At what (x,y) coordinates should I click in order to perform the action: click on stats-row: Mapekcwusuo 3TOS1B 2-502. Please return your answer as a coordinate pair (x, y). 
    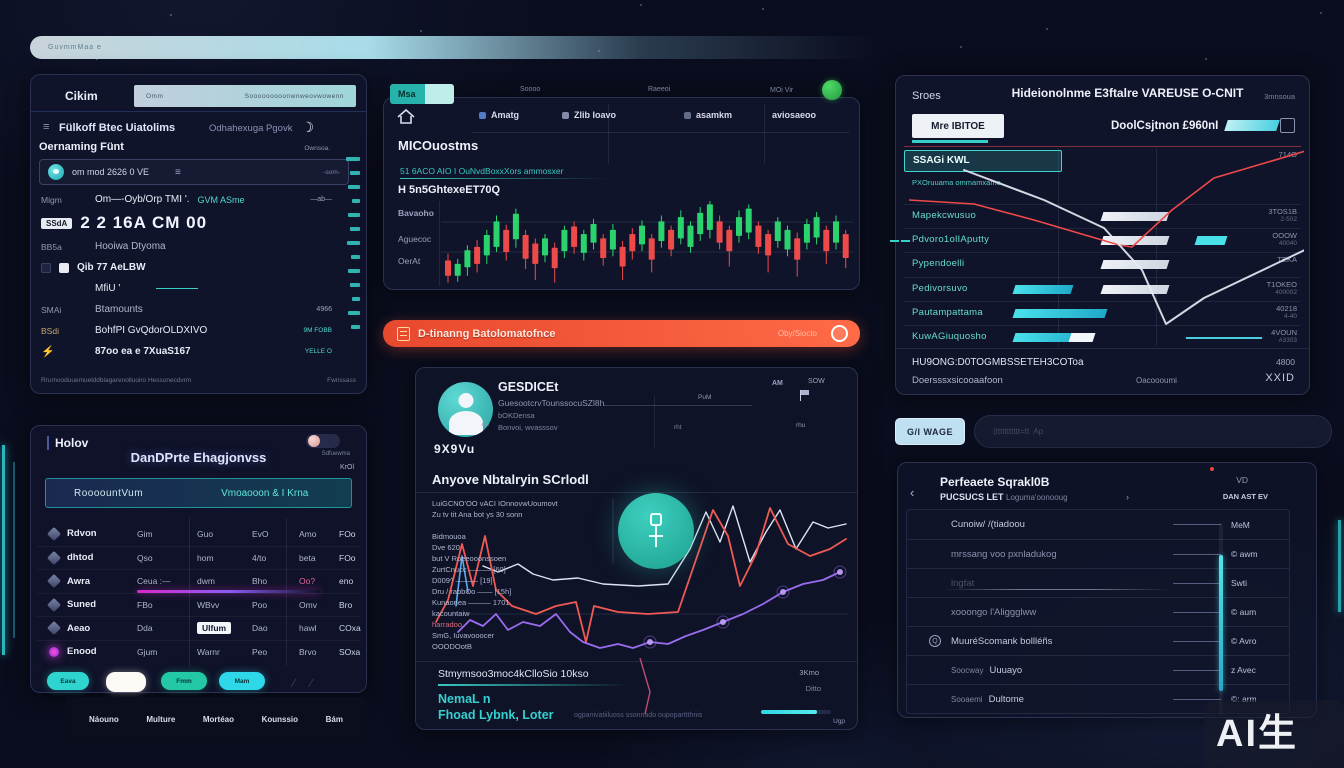
    Looking at the image, I should click on (1102, 217).